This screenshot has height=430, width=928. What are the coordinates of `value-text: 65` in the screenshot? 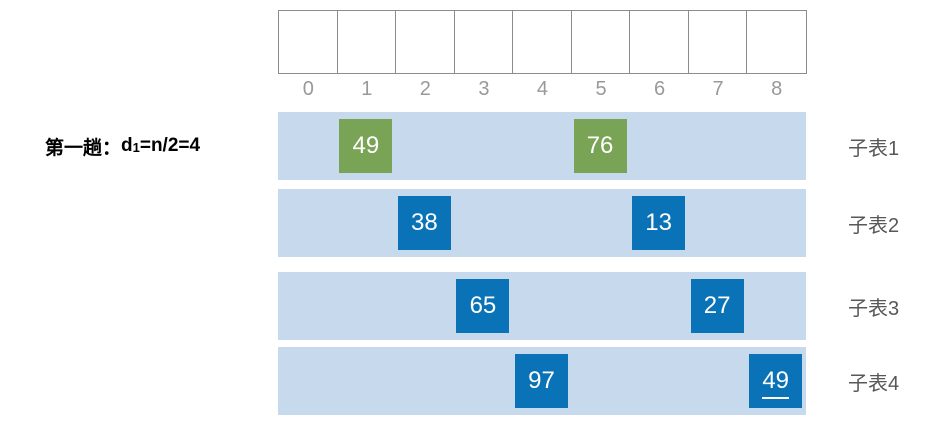 It's located at (483, 305).